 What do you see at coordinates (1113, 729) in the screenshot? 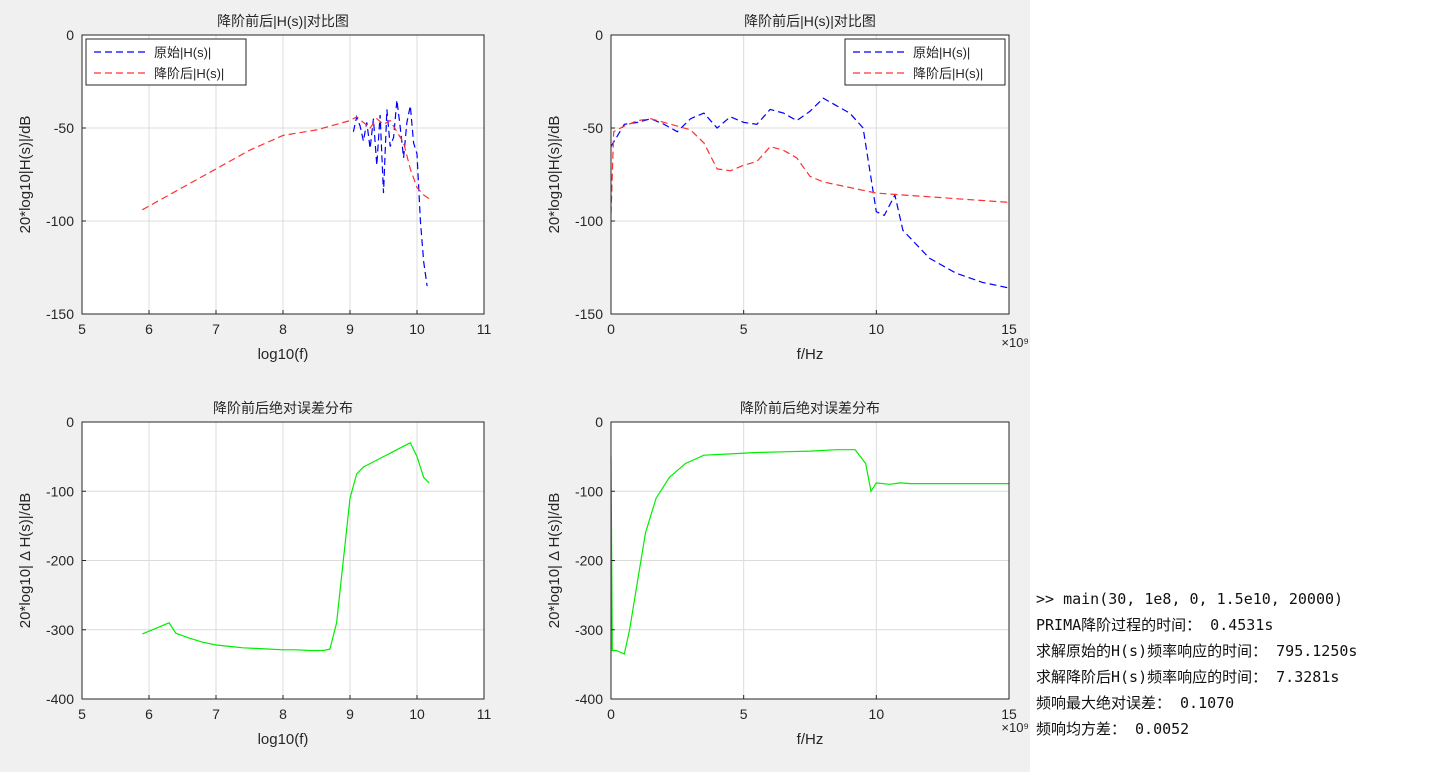
I see `console-line: 频响均方差： 0.0052` at bounding box center [1113, 729].